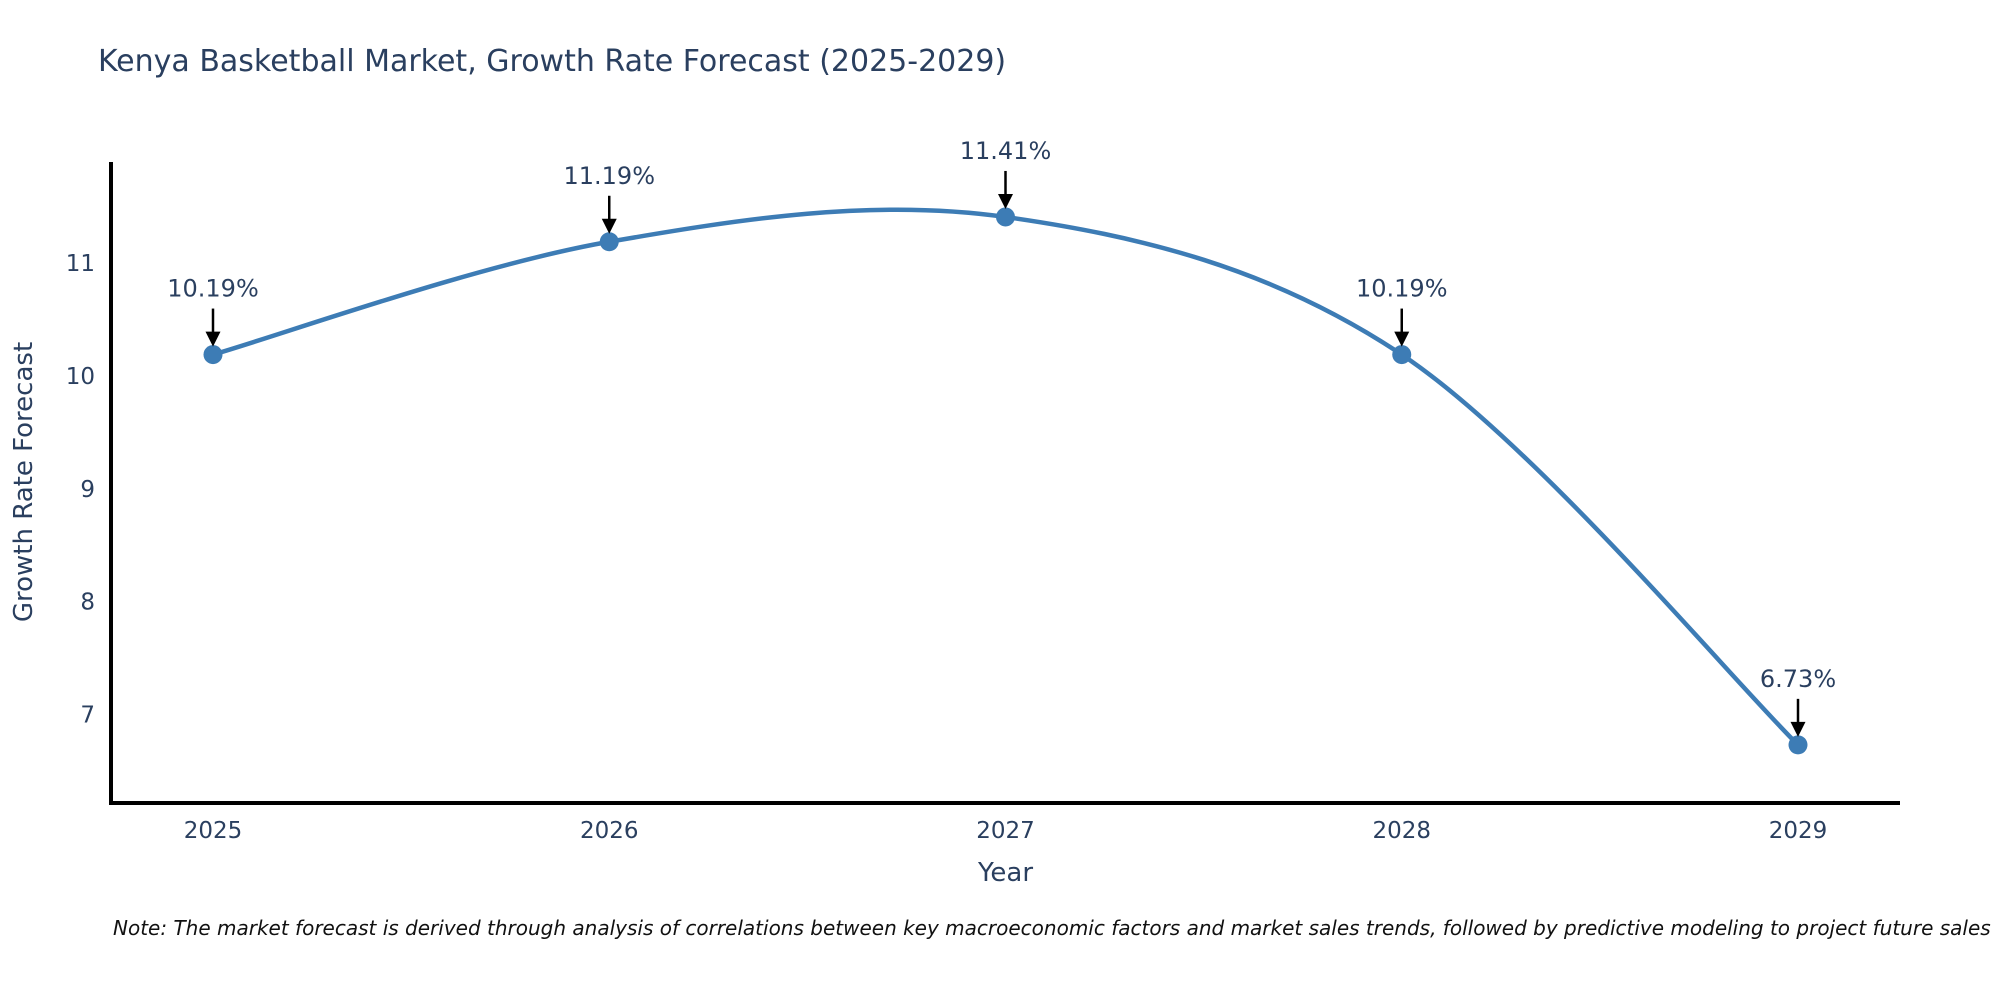 The image size is (2000, 1000). What do you see at coordinates (1798, 831) in the screenshot?
I see `x-tick-label: 2029` at bounding box center [1798, 831].